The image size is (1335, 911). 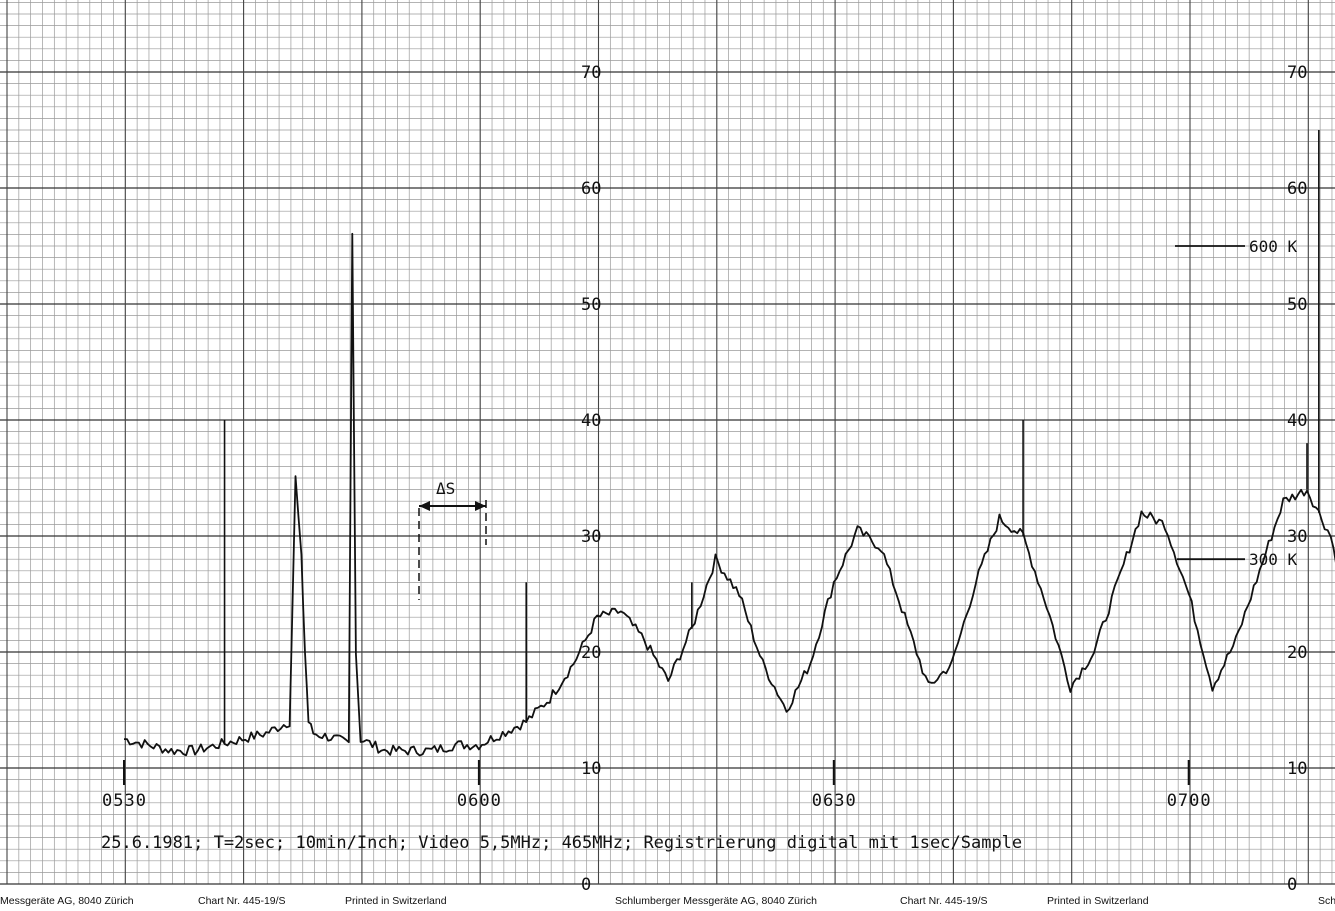 What do you see at coordinates (1326, 901) in the screenshot?
I see `footer-text: Schl` at bounding box center [1326, 901].